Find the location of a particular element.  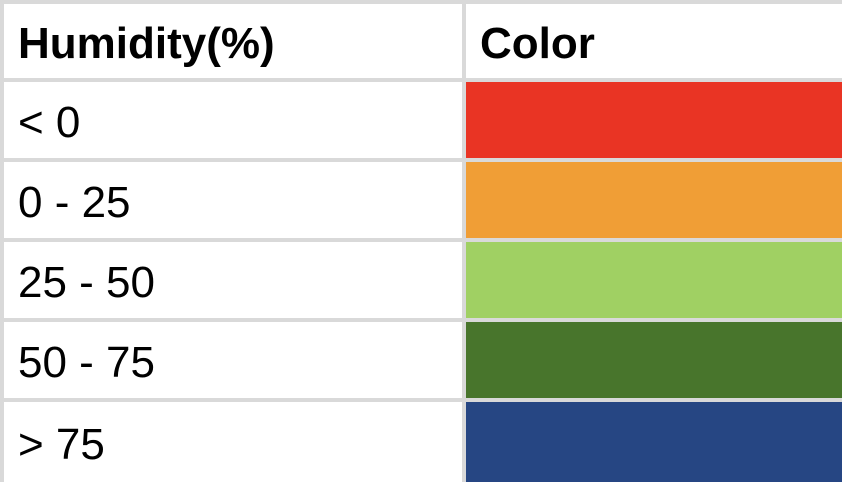

range-cell-3: 50 - 75 is located at coordinates (233, 362).